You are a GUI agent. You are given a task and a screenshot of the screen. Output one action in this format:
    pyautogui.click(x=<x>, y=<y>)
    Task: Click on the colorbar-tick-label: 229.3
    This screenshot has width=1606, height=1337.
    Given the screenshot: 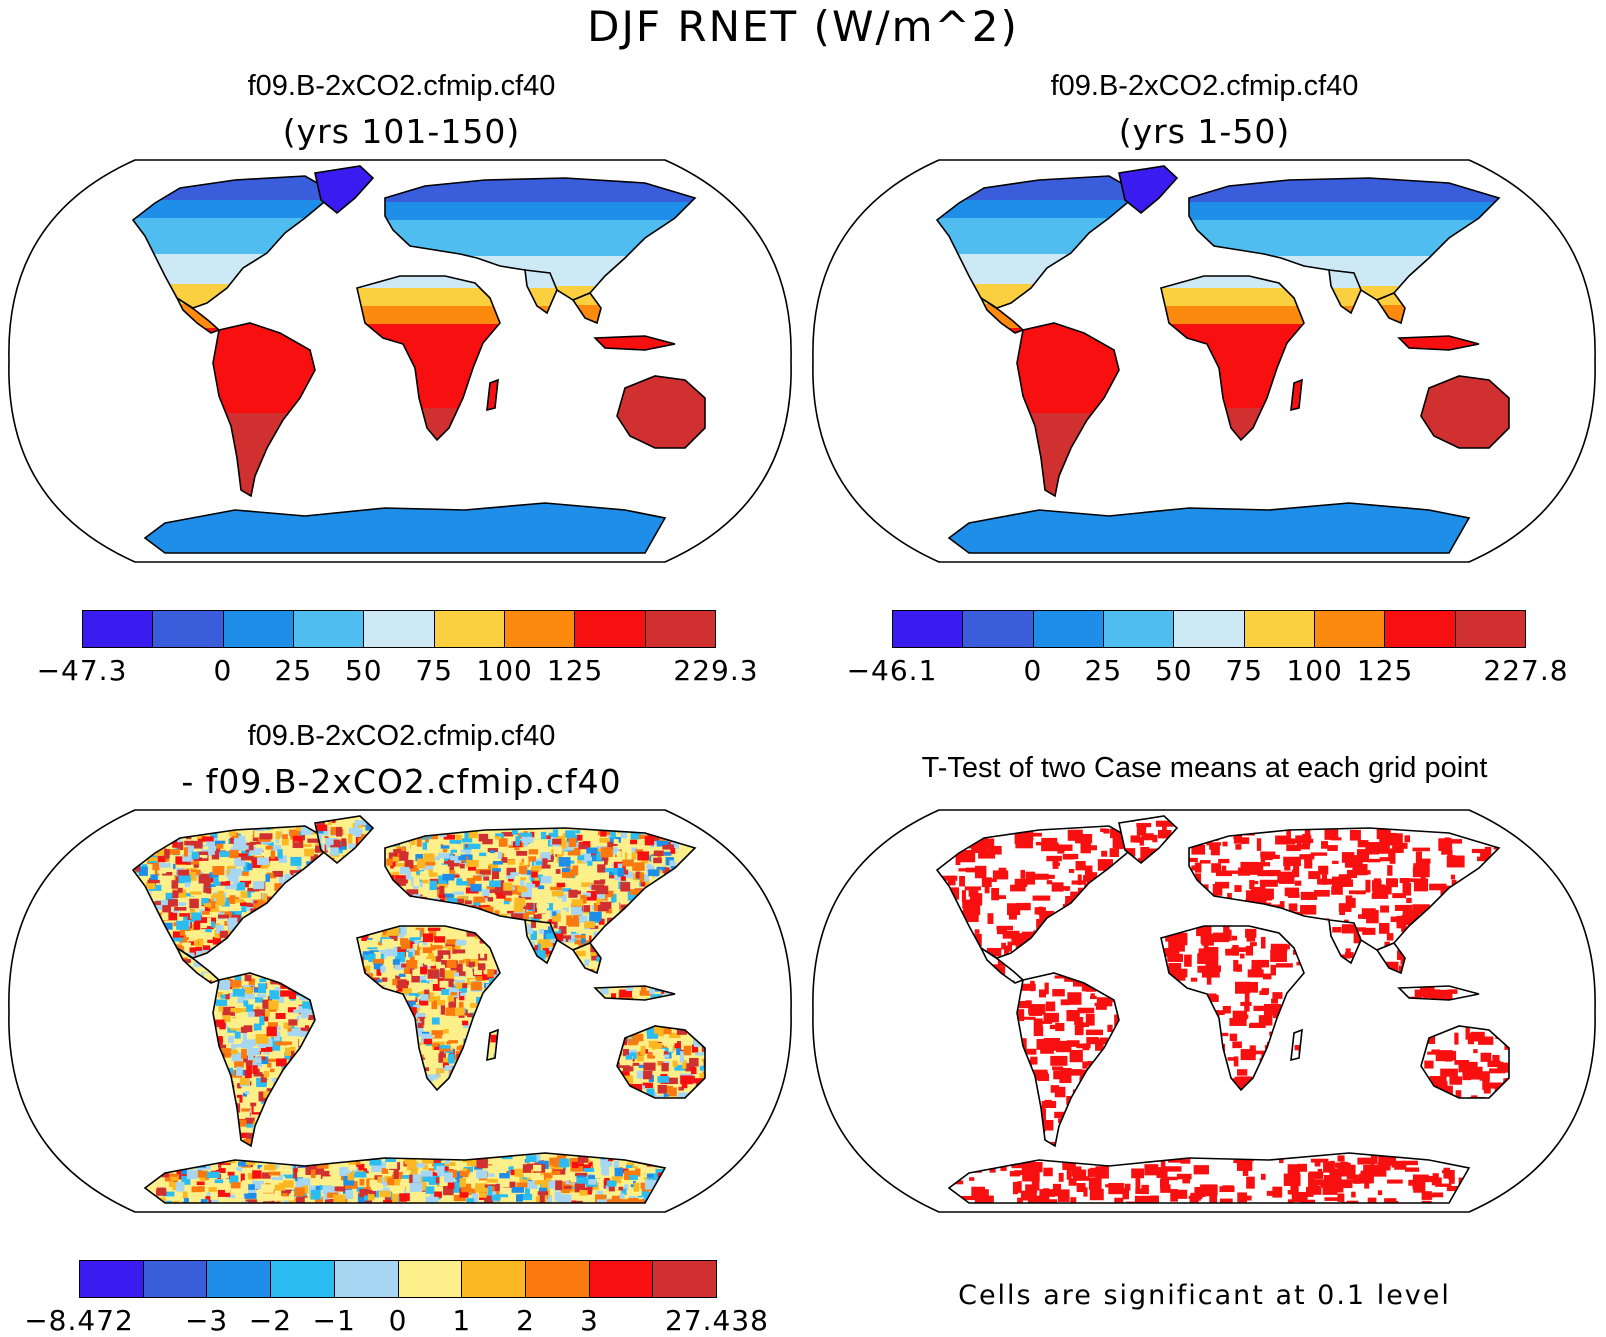 What is the action you would take?
    pyautogui.click(x=715, y=670)
    